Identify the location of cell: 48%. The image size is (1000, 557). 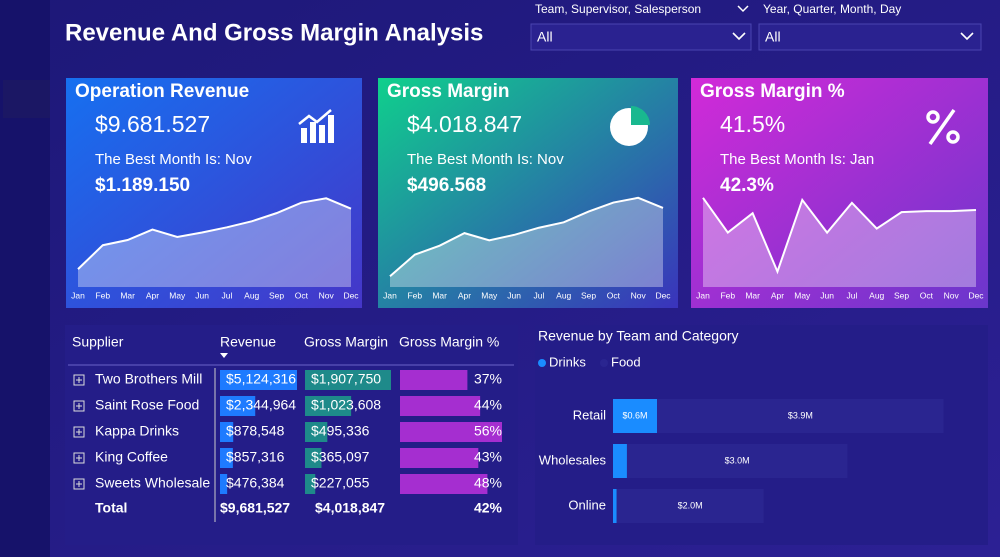
(488, 483).